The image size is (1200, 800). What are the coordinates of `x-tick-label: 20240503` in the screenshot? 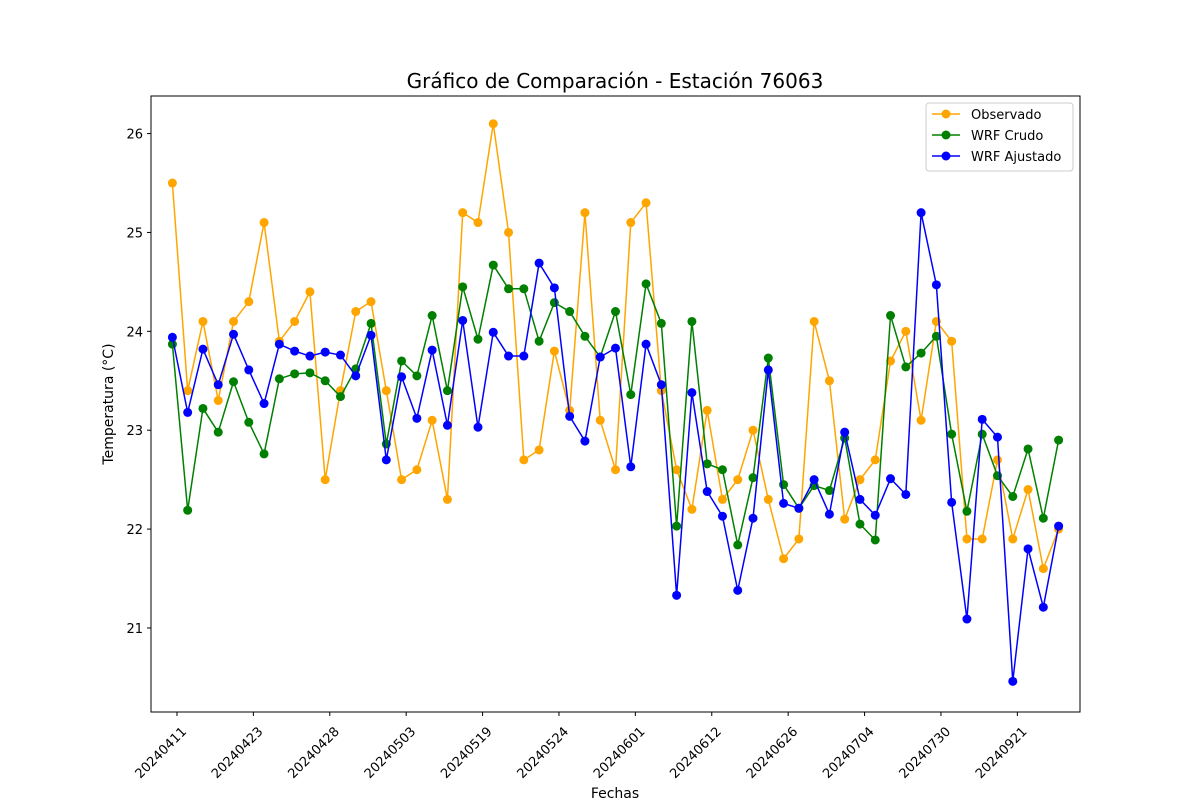 It's located at (390, 752).